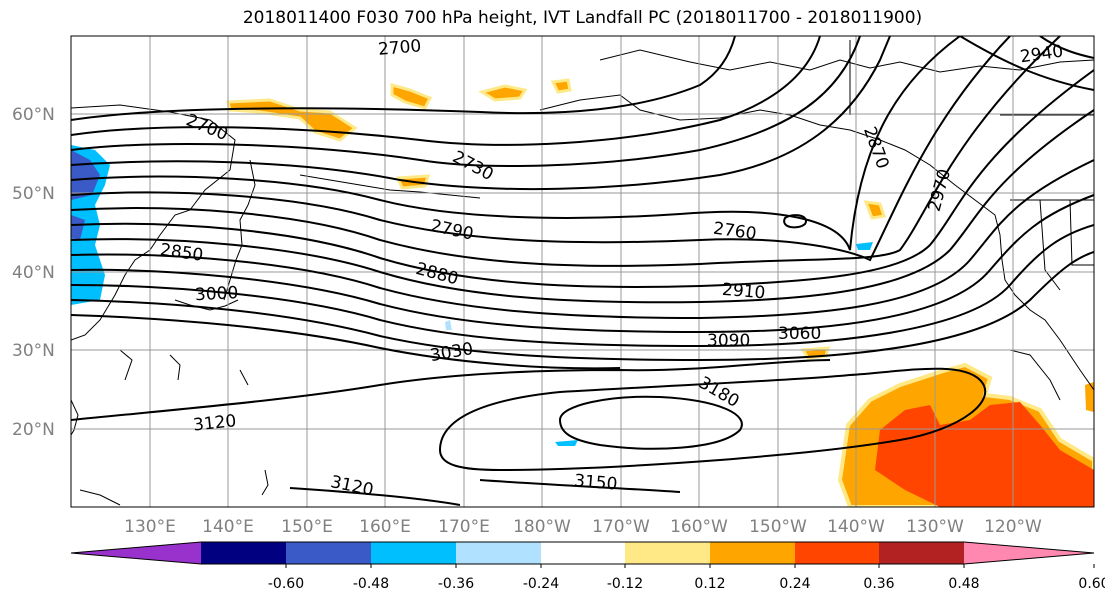 The width and height of the screenshot is (1105, 601). What do you see at coordinates (217, 294) in the screenshot?
I see `contour-label: 3000` at bounding box center [217, 294].